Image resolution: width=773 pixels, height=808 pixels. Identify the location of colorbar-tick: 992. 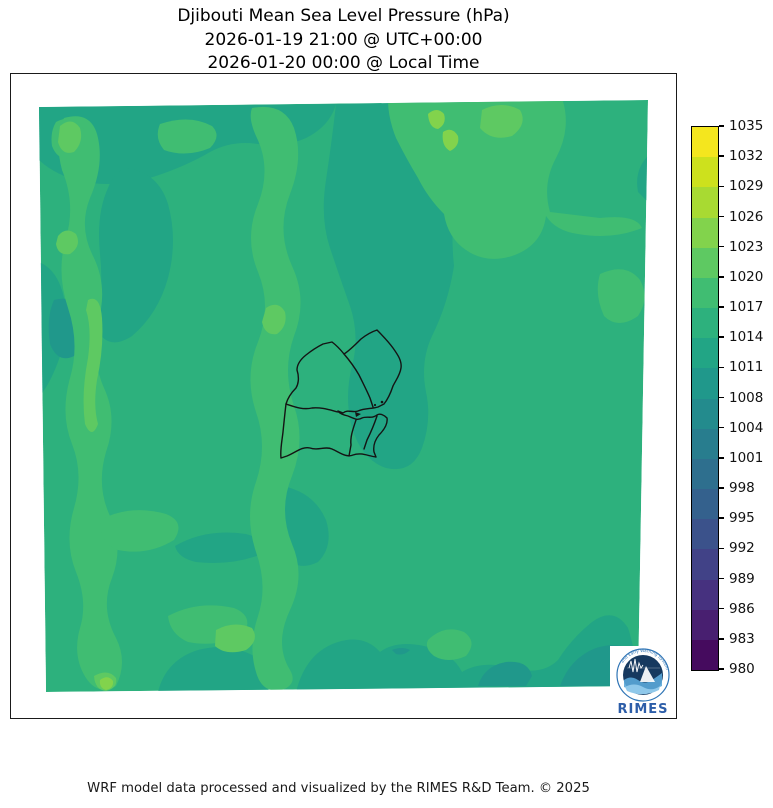
(737, 548).